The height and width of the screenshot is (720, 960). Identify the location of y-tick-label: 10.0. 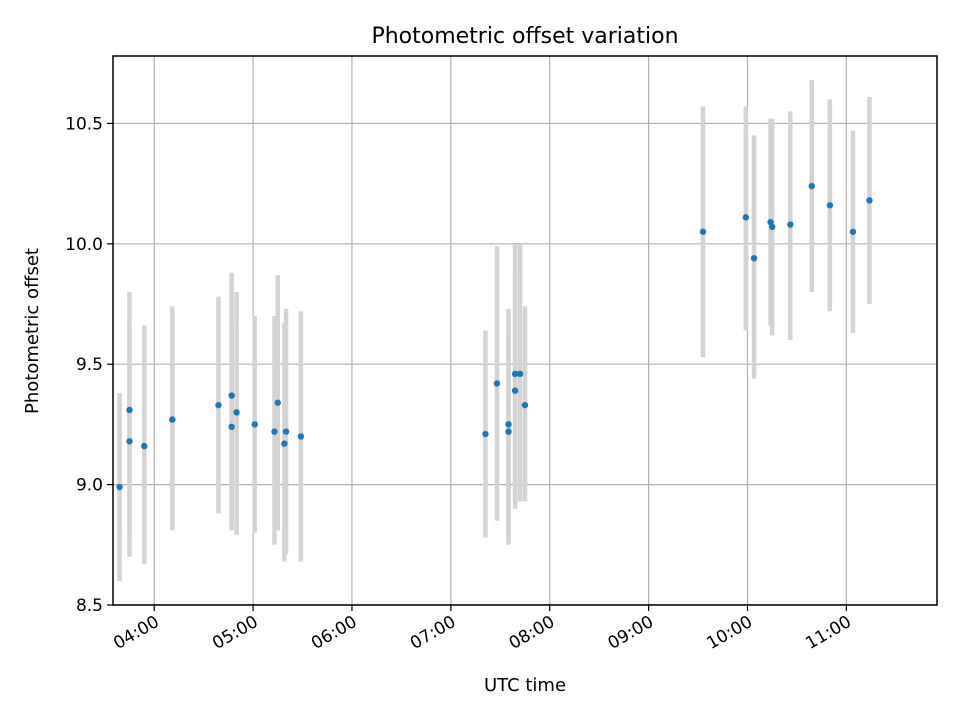
(84, 245).